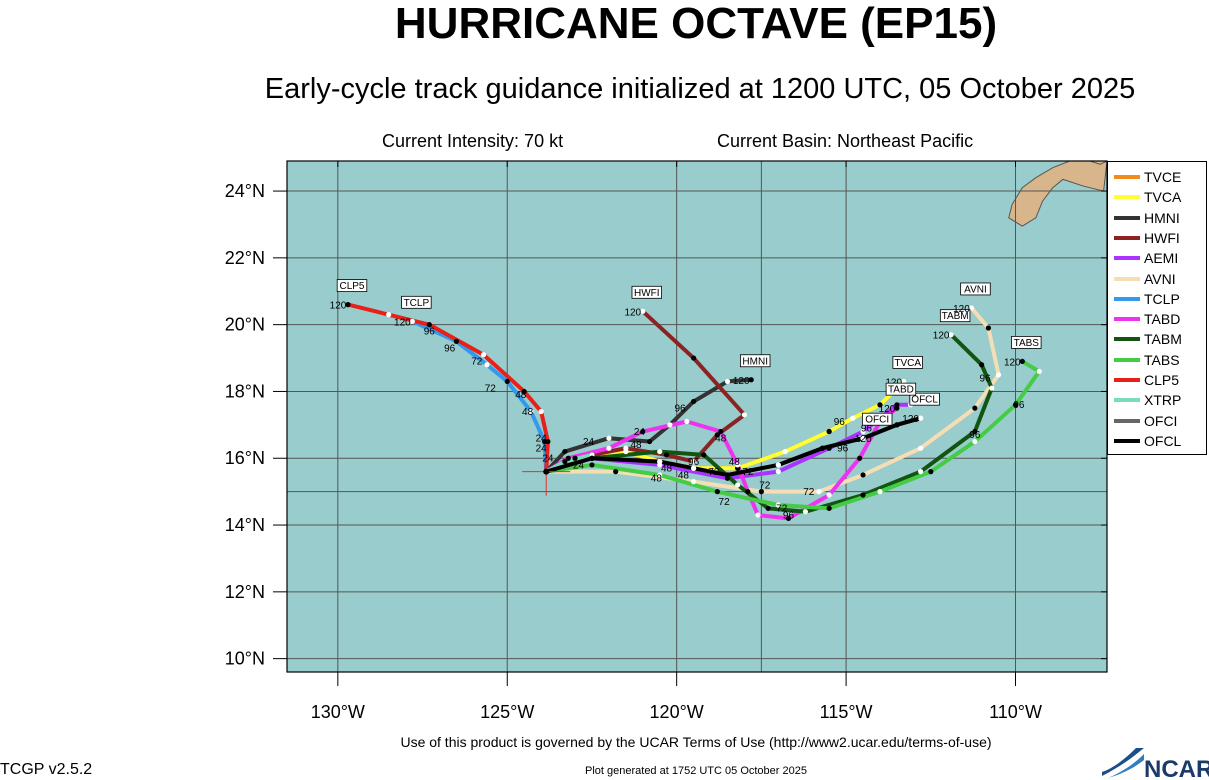 The width and height of the screenshot is (1209, 780). I want to click on version-label: TCGP v2.5.2, so click(46, 769).